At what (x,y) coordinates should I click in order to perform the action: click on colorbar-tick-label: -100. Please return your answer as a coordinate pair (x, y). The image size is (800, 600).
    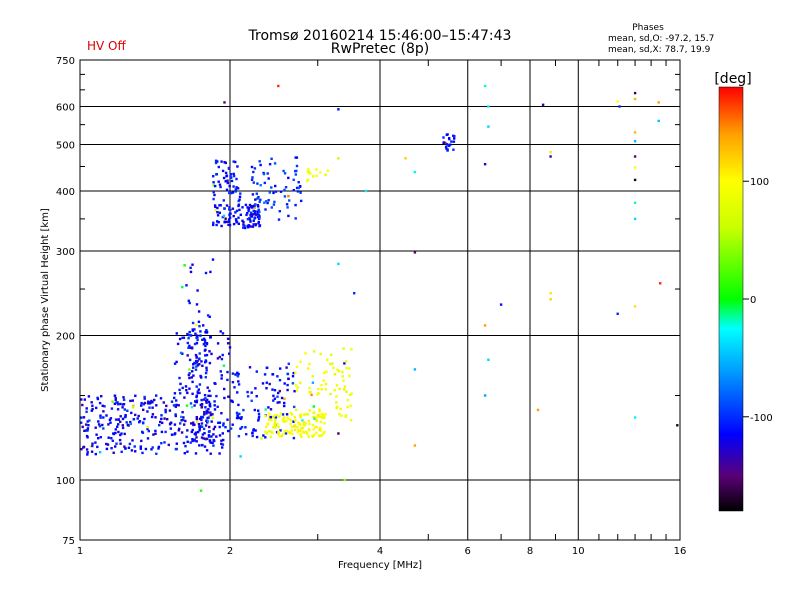
    Looking at the image, I should click on (761, 418).